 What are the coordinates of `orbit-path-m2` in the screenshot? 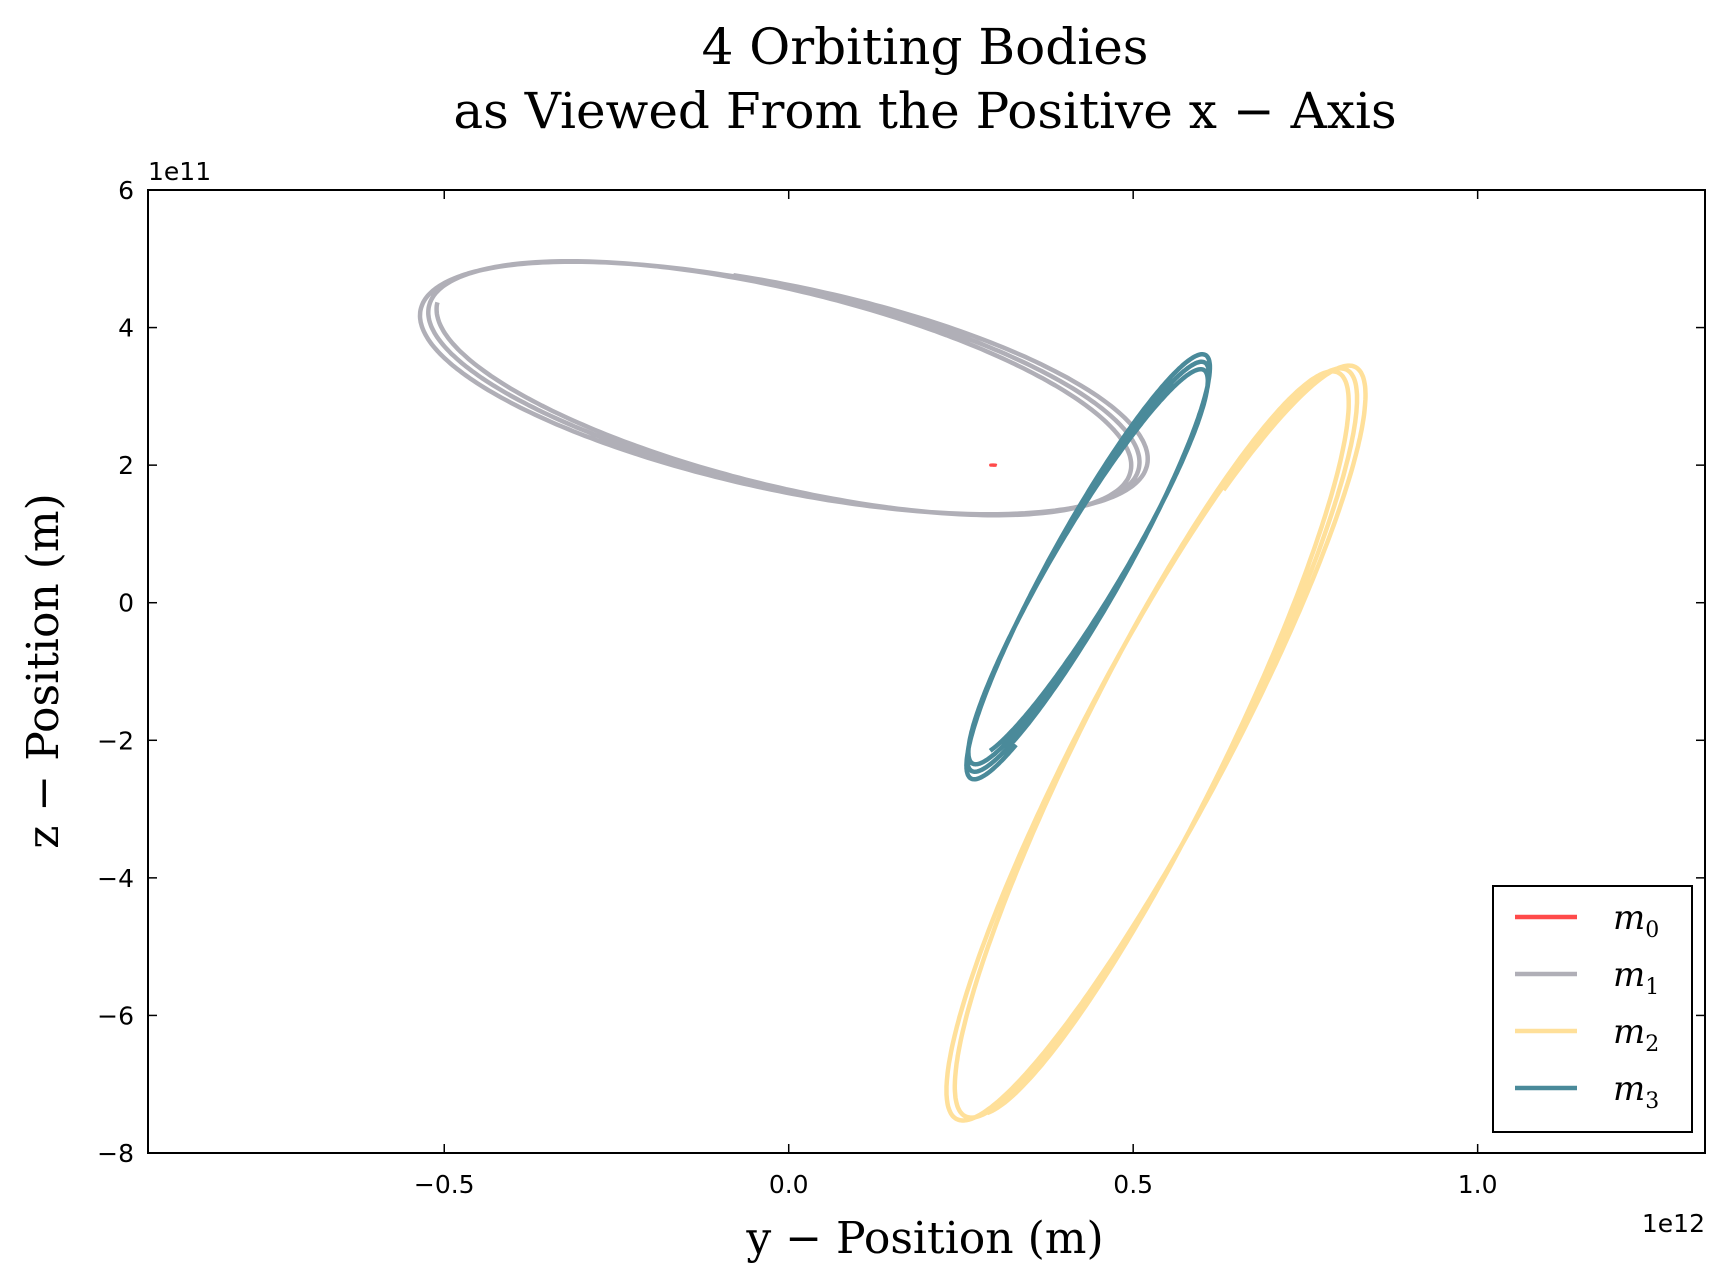 It's located at (1156, 743).